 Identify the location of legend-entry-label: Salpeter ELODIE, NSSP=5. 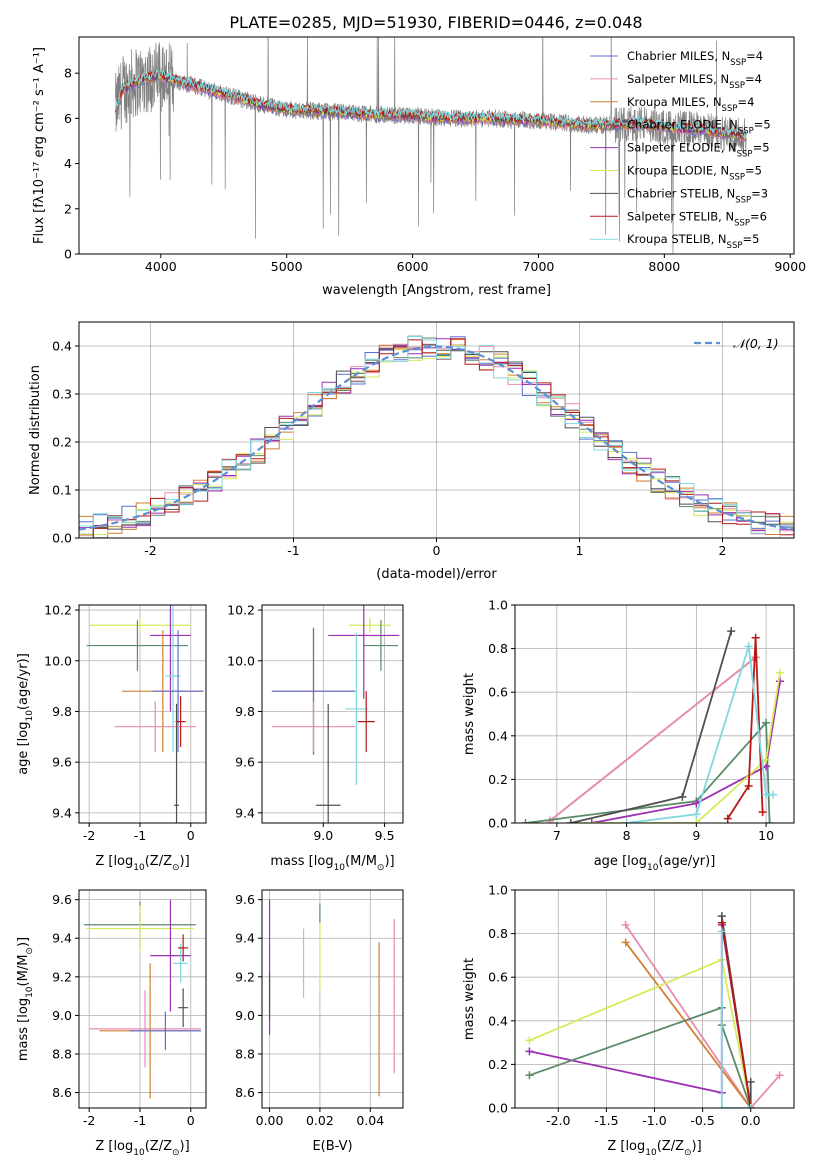
(698, 150).